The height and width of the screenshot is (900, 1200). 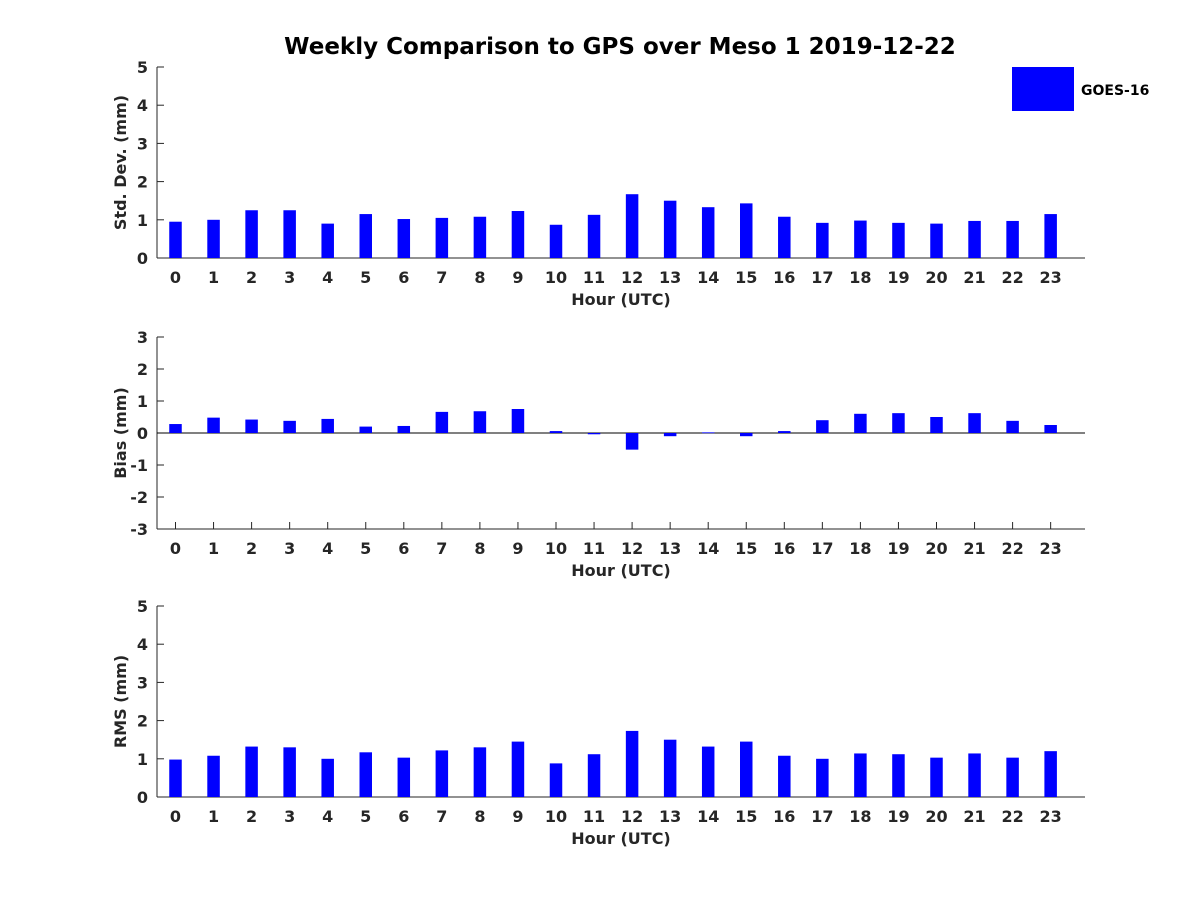 What do you see at coordinates (403, 277) in the screenshot?
I see `std-dev-xtick-label: 6` at bounding box center [403, 277].